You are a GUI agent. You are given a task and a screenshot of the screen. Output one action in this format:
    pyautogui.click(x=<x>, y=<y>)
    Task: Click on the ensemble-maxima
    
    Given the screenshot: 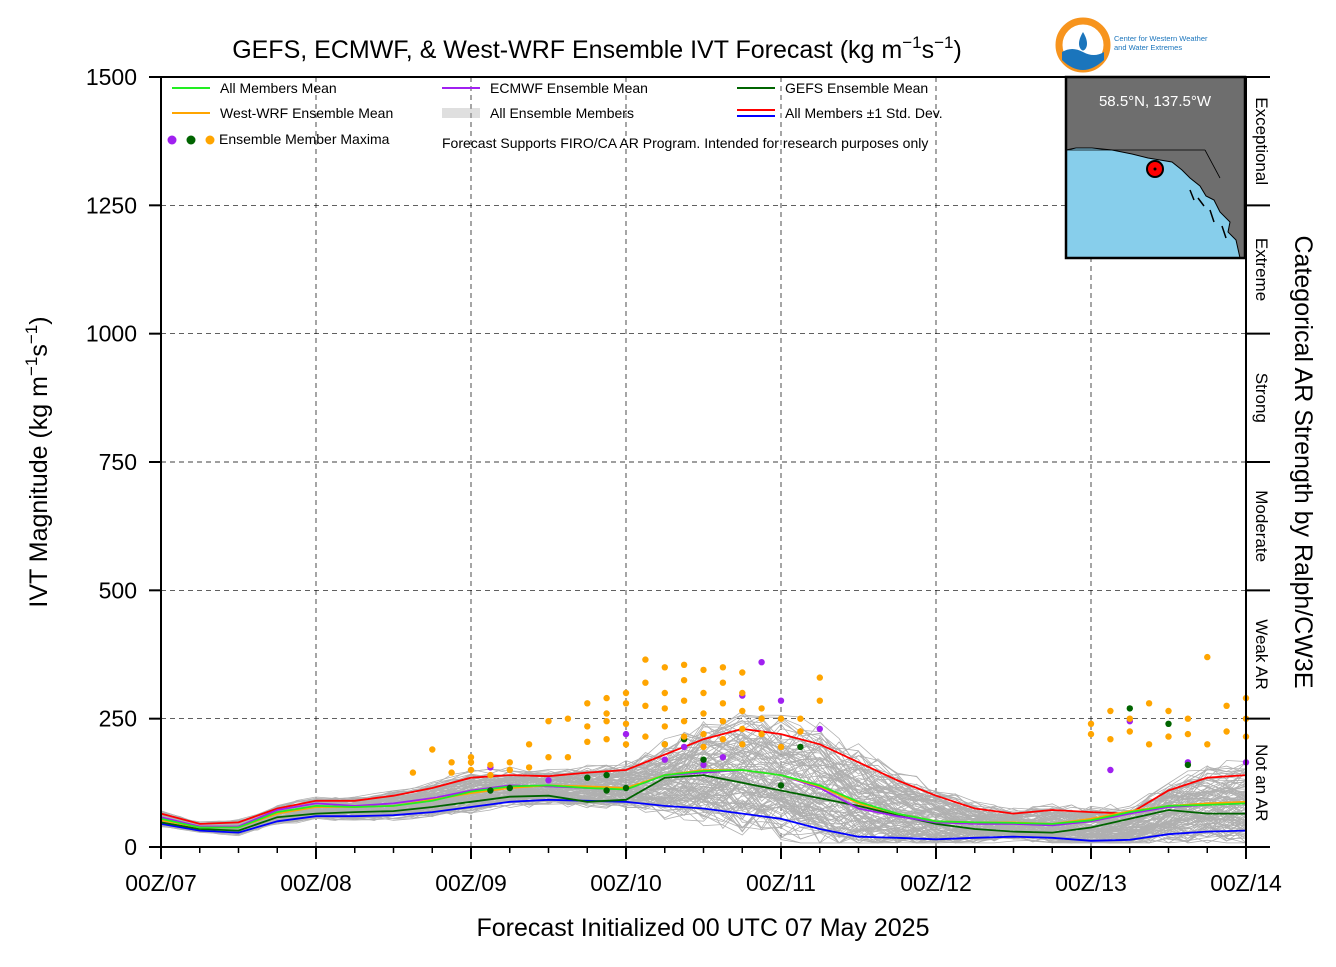 What is the action you would take?
    pyautogui.click(x=829, y=723)
    